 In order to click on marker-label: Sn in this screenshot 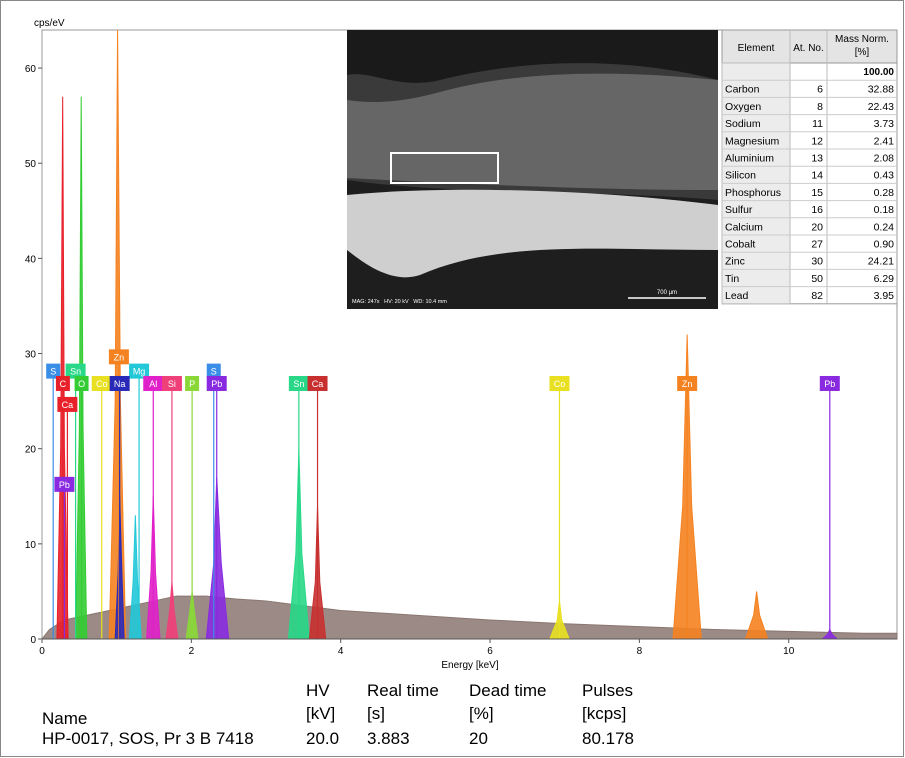, I will do `click(75, 372)`.